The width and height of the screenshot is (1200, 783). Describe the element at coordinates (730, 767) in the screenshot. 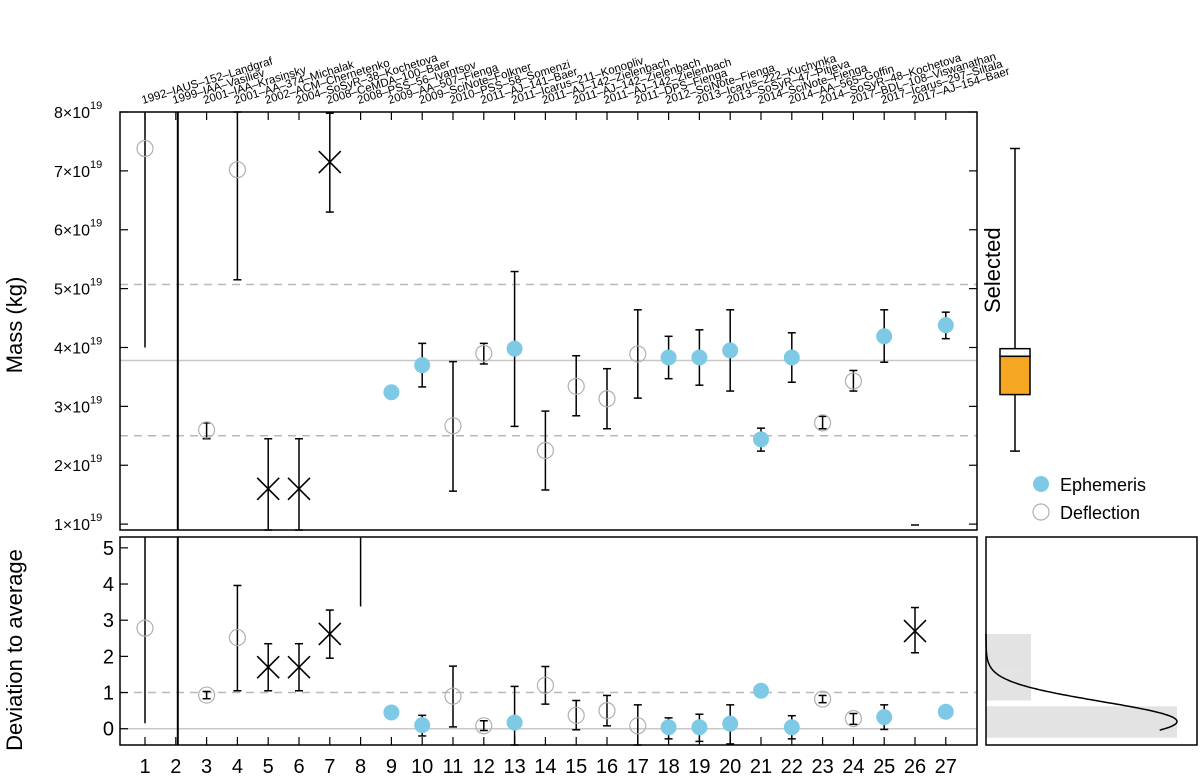

I see `x-tick-label: 20` at that location.